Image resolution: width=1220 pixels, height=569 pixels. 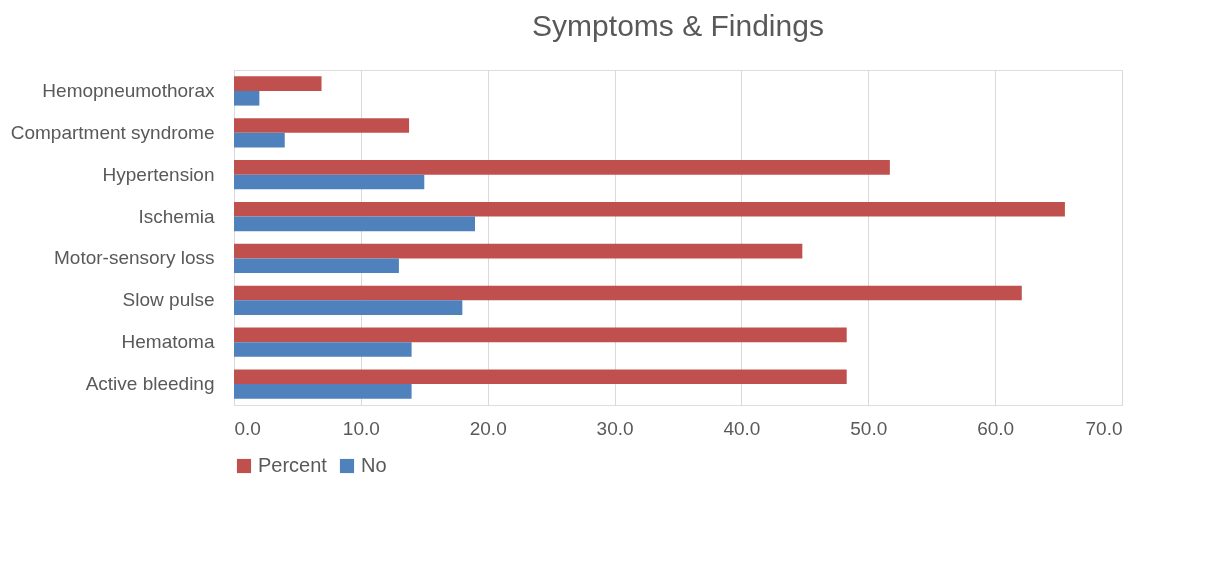 What do you see at coordinates (361, 428) in the screenshot?
I see `x-tick-label: 10.0` at bounding box center [361, 428].